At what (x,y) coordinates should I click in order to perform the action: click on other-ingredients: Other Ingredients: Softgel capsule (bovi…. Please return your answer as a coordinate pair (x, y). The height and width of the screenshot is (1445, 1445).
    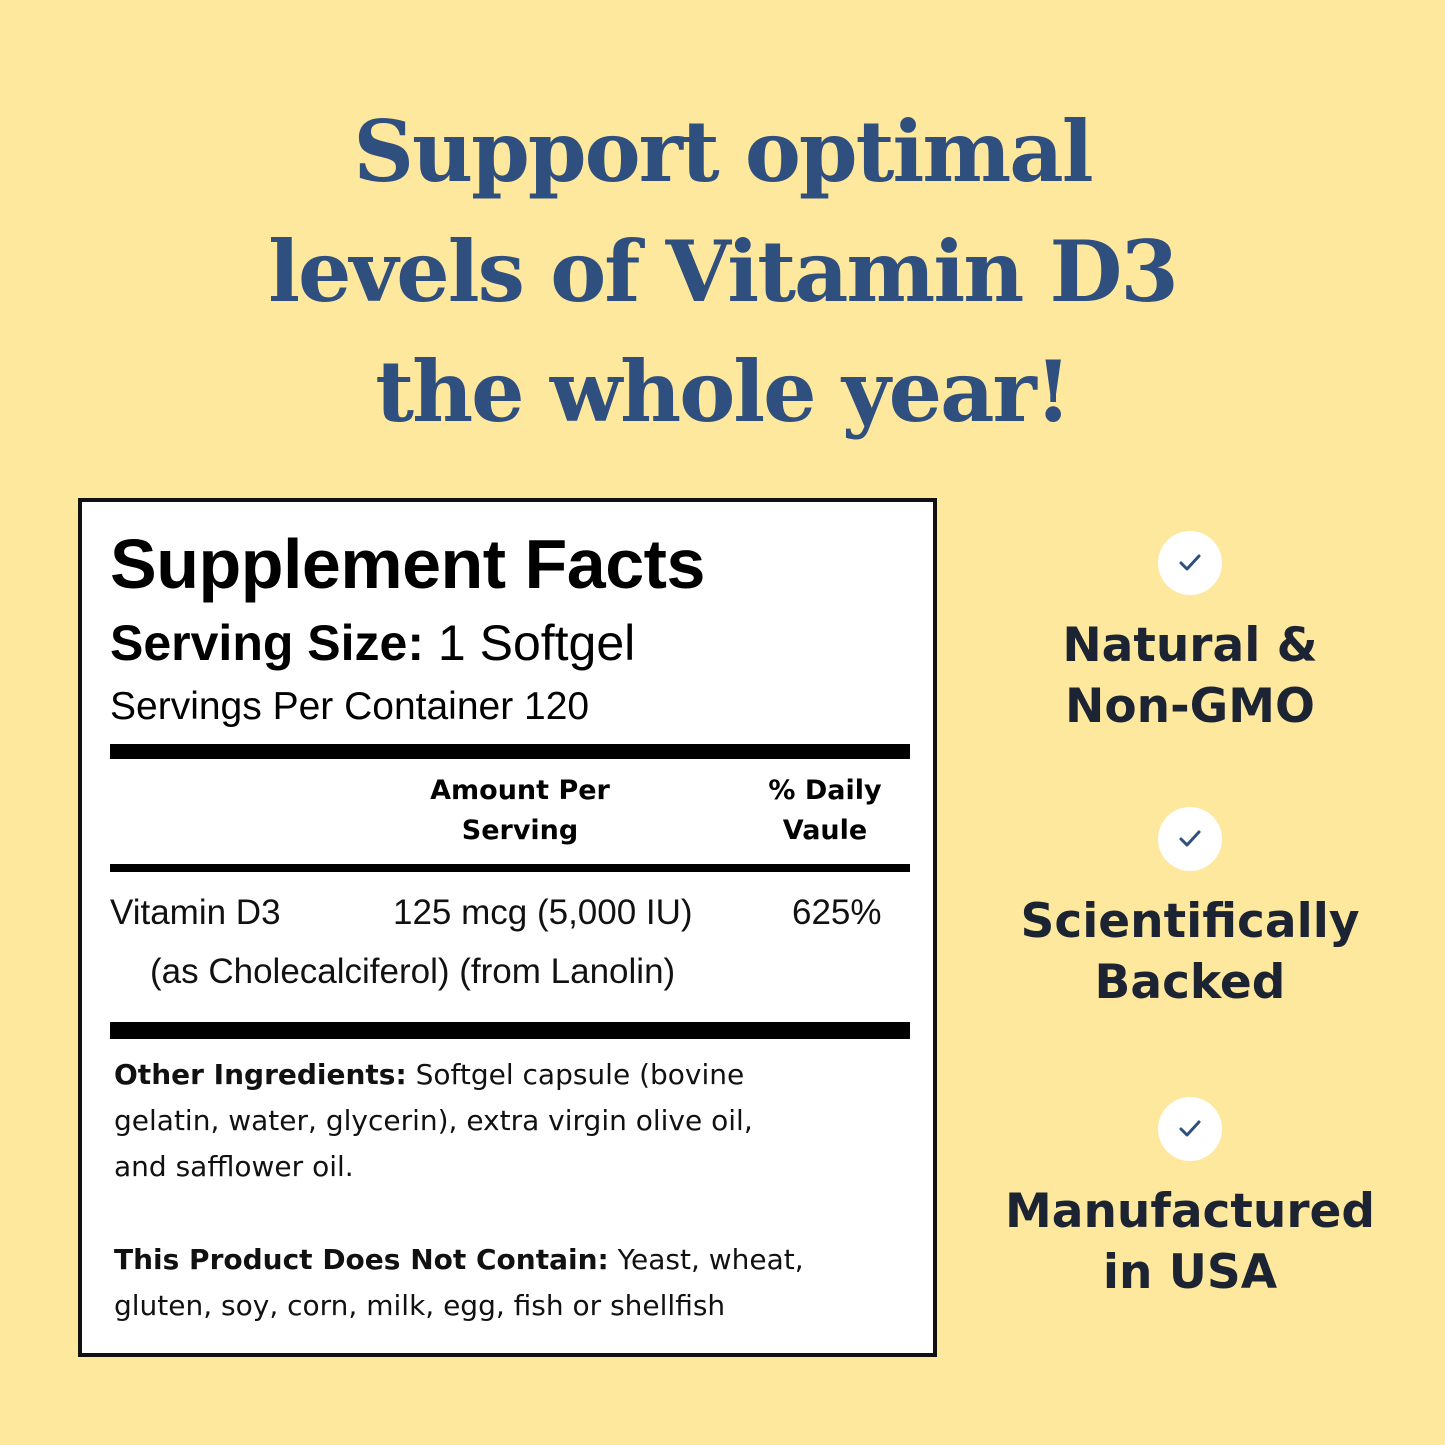
    Looking at the image, I should click on (474, 1121).